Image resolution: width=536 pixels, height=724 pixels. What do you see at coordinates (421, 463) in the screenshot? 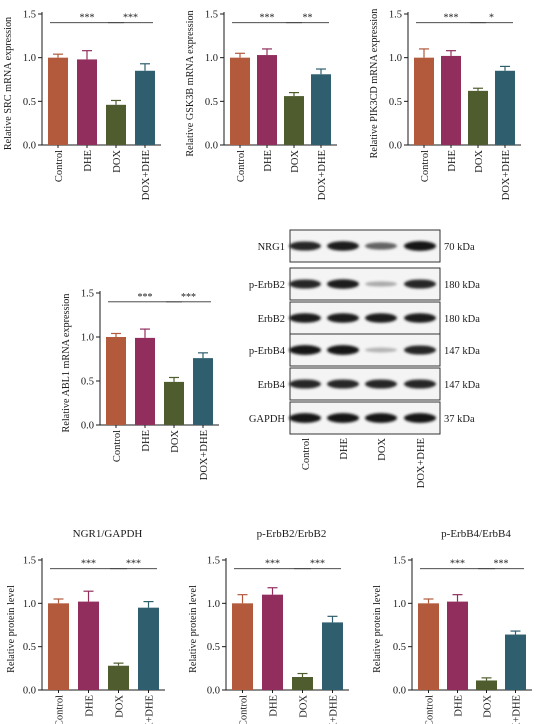
I see `blot-lane-label: DOX+DHE` at bounding box center [421, 463].